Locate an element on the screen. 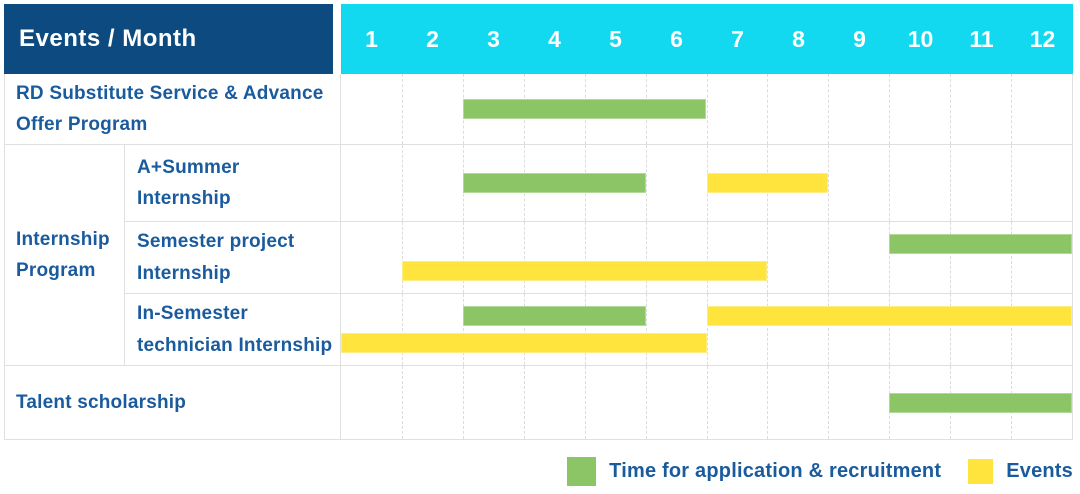 Image resolution: width=1080 pixels, height=494 pixels. row-label-text: Semester project Internship is located at coordinates (216, 257).